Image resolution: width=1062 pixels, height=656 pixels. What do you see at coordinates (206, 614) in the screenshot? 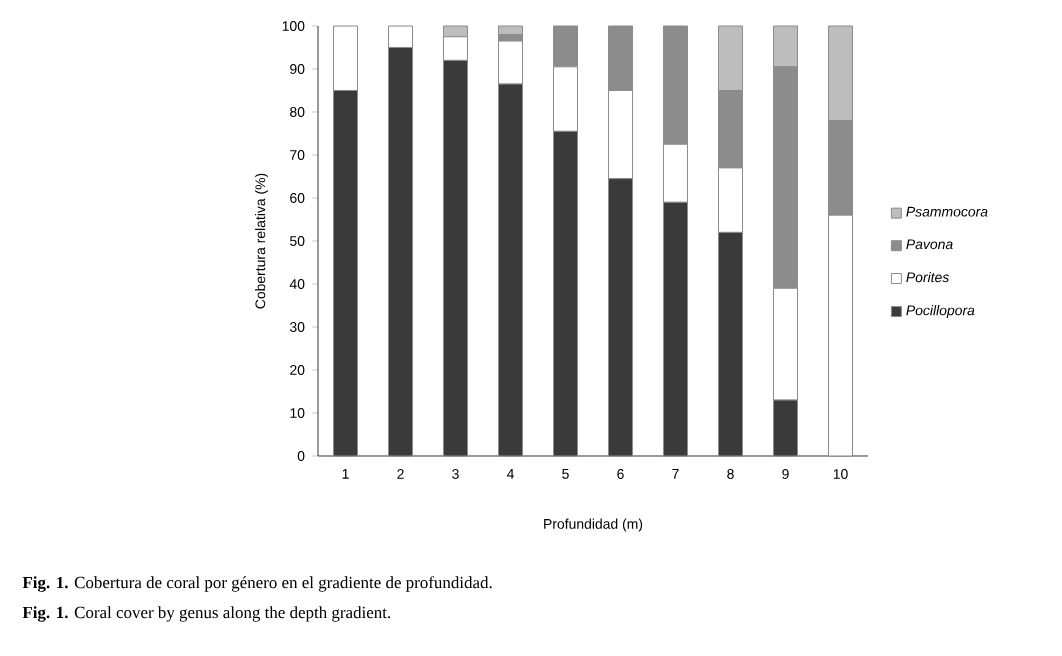
I see `text: Fig. 1. Coral cover by genus along the depth gradient.` at bounding box center [206, 614].